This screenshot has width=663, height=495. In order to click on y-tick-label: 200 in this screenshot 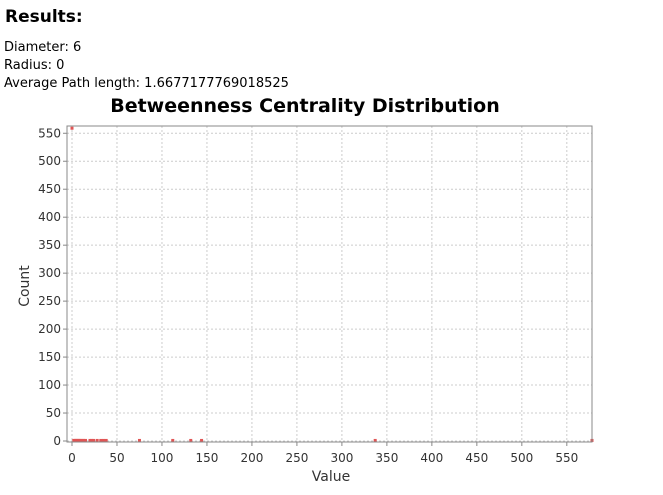, I will do `click(49, 329)`.